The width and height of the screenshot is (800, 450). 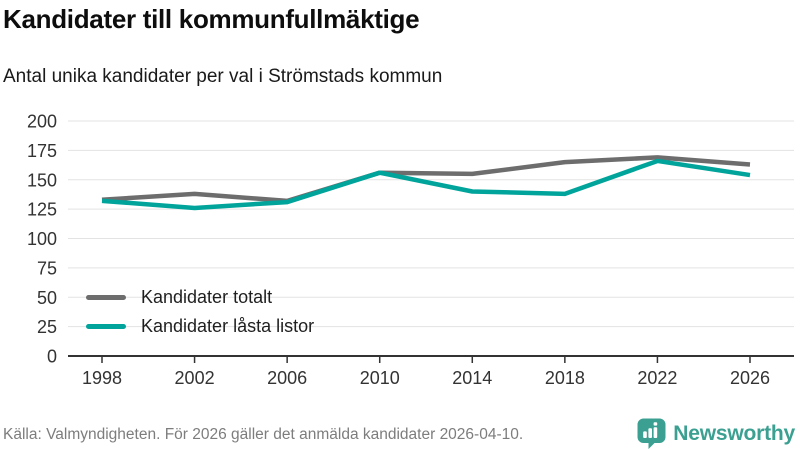 I want to click on x-tick-label-2014: 2014, so click(x=472, y=378).